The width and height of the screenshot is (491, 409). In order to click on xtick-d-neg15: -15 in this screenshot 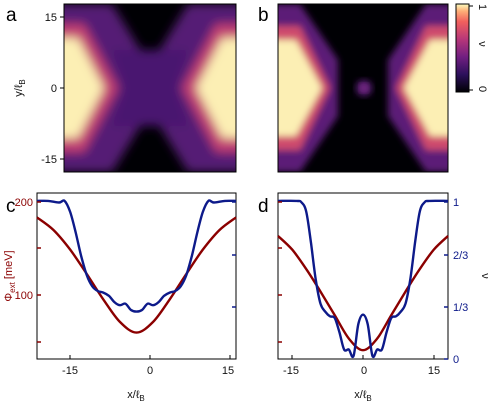, I will do `click(291, 371)`.